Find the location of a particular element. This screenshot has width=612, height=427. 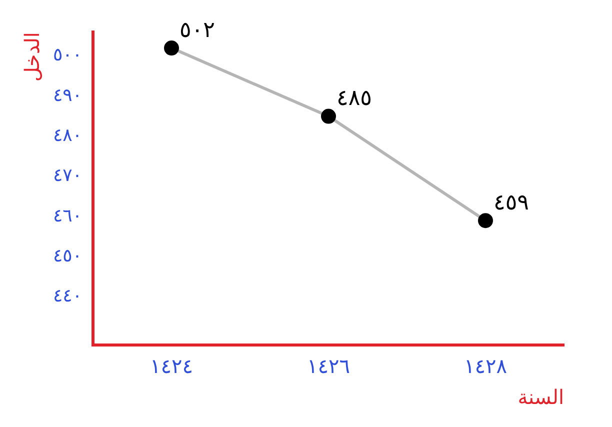

x-tick-label: ١٤٢٦ is located at coordinates (328, 366).